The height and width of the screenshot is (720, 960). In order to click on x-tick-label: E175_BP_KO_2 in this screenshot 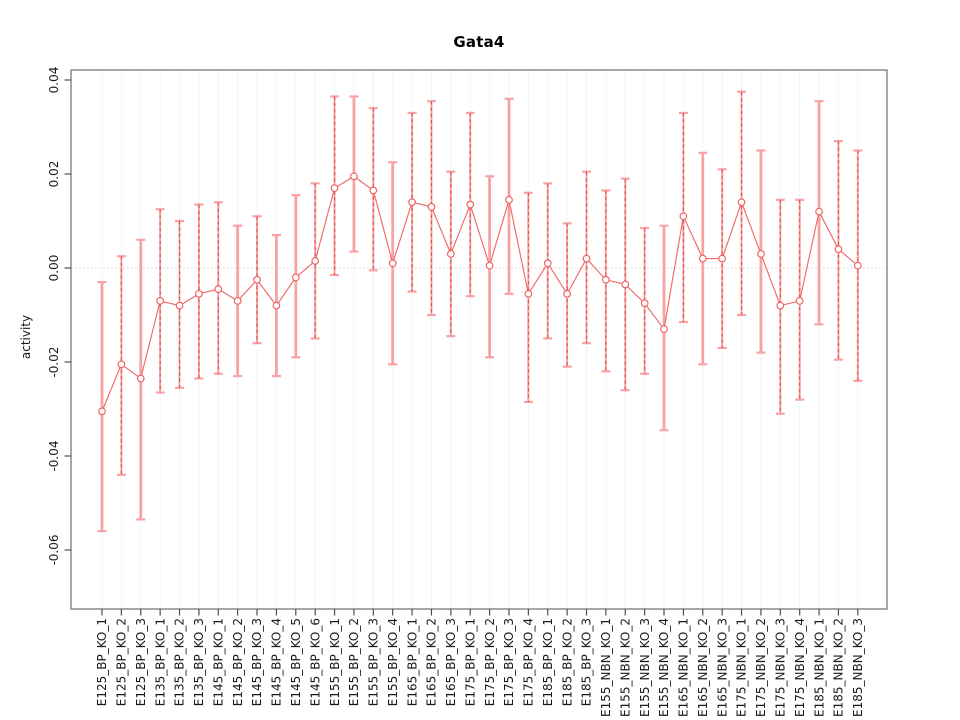, I will do `click(490, 662)`.